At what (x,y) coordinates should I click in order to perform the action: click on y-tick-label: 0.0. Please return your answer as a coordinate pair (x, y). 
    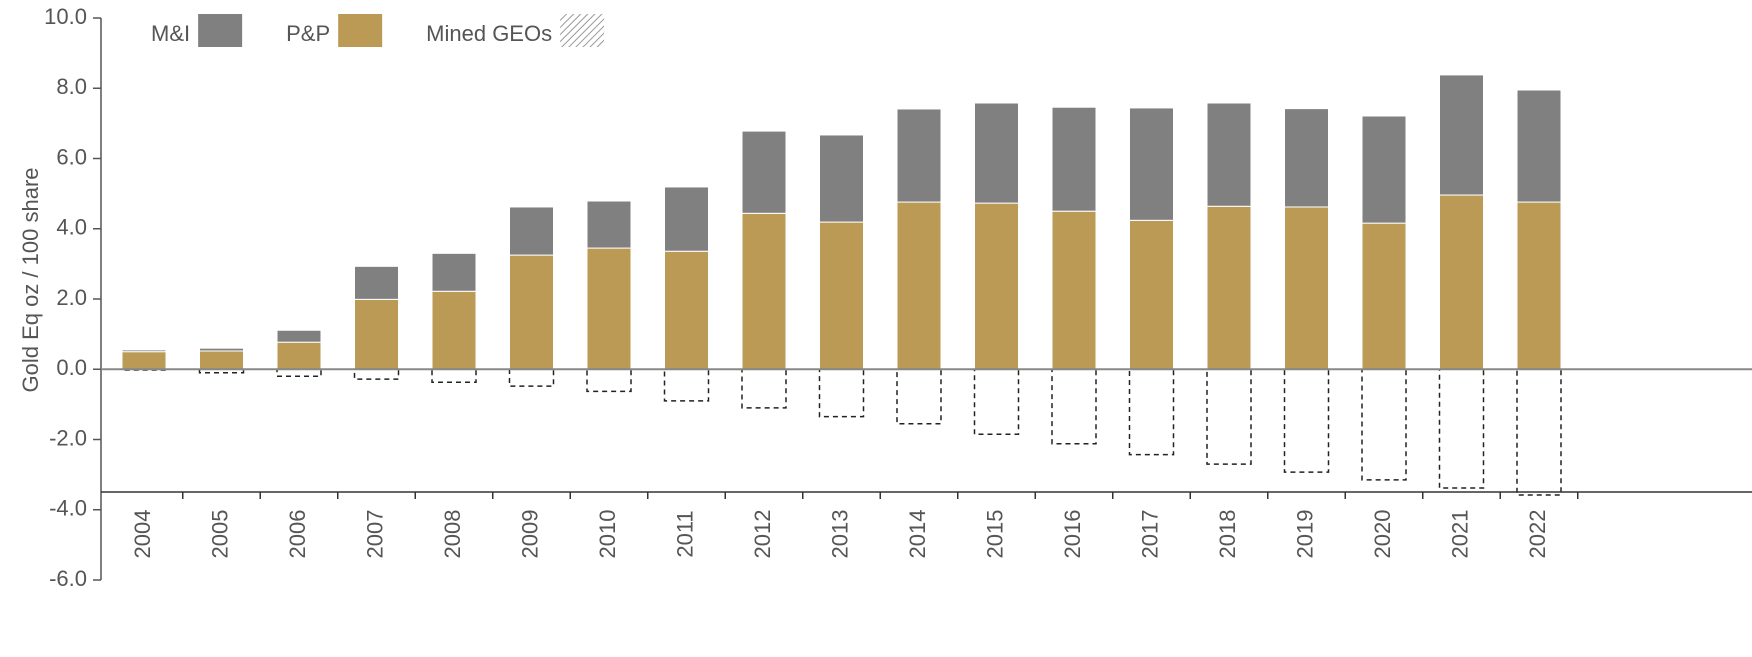
    Looking at the image, I should click on (71, 367).